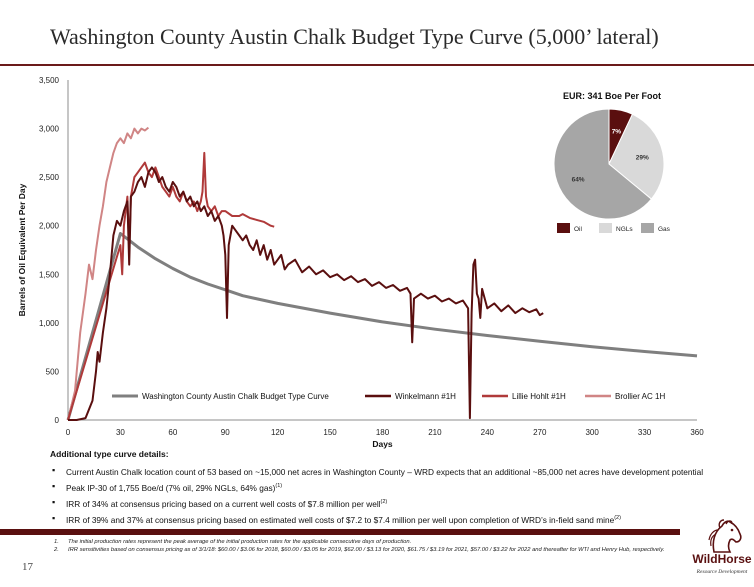 Image resolution: width=754 pixels, height=587 pixels. Describe the element at coordinates (49, 274) in the screenshot. I see `y-tick-label: 1,500` at that location.